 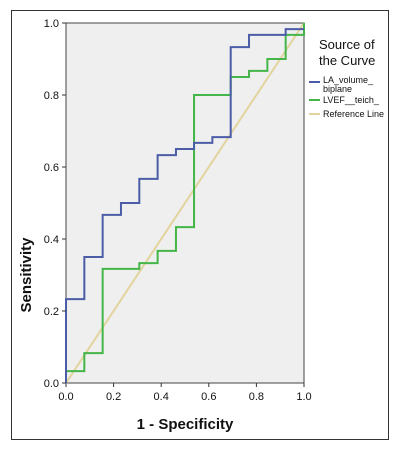 What do you see at coordinates (51, 384) in the screenshot?
I see `y-tick-label: 0.0` at bounding box center [51, 384].